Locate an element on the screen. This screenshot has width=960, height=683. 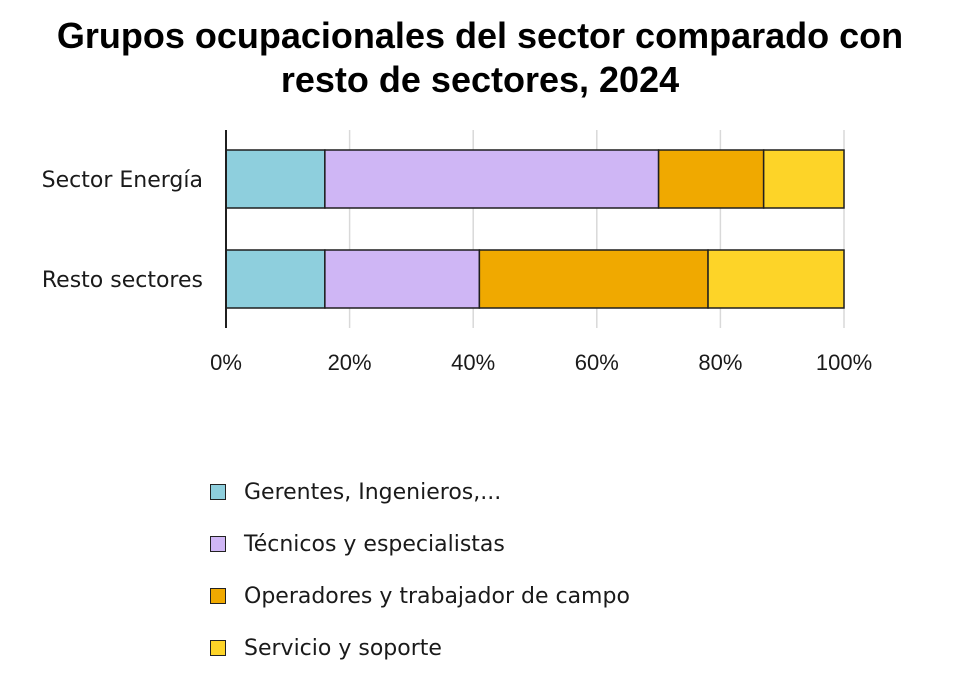
legend-item: Servicio y soporte is located at coordinates (420, 648).